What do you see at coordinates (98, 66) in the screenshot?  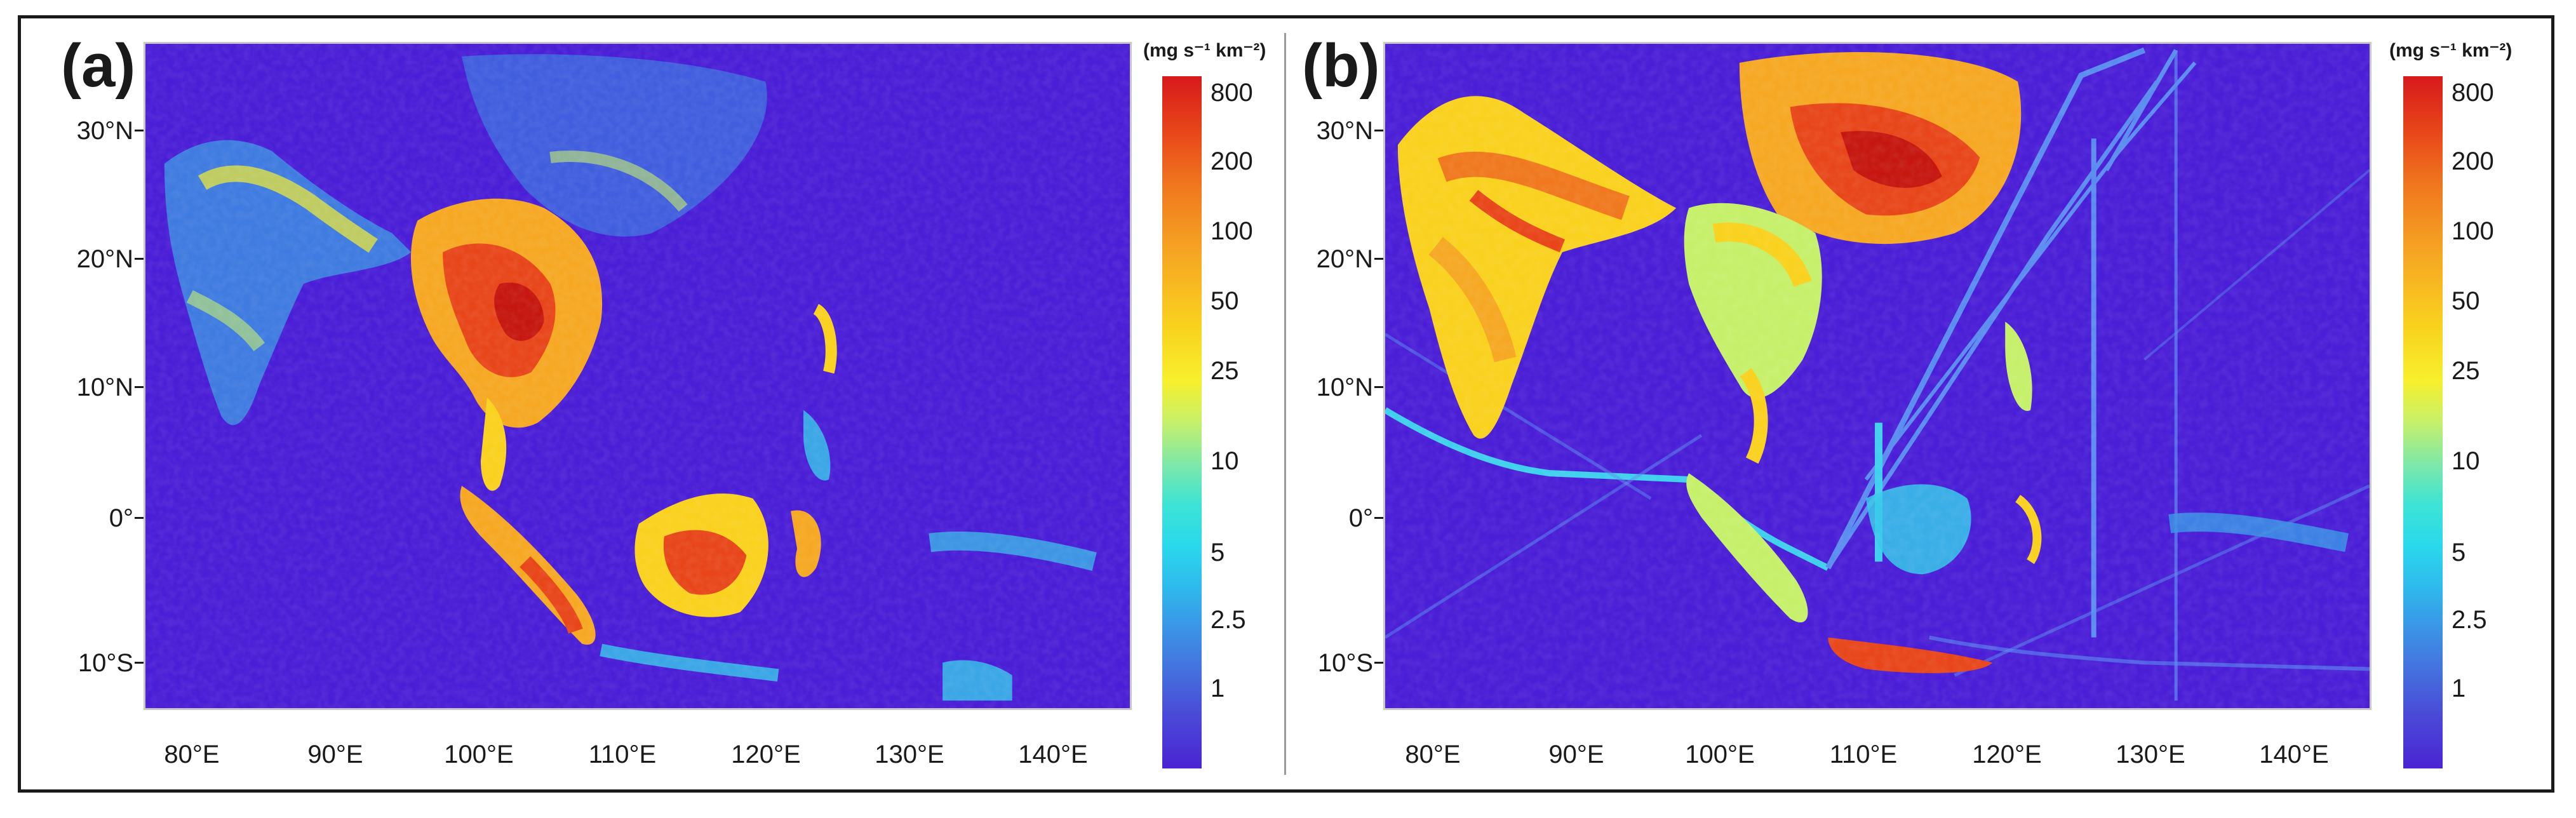 I see `panel-label: (a)` at bounding box center [98, 66].